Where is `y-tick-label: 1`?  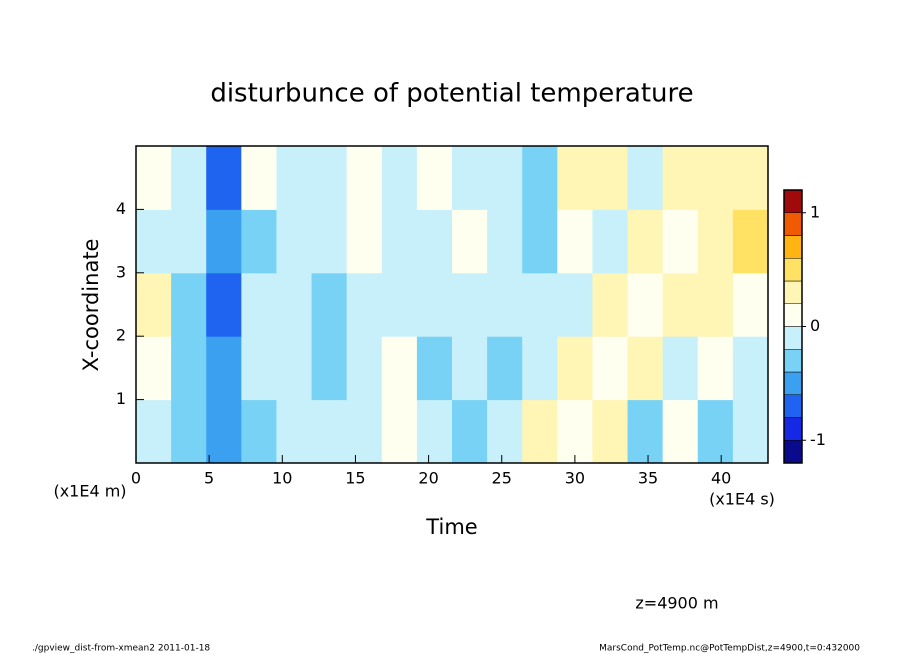
y-tick-label: 1 is located at coordinates (121, 398).